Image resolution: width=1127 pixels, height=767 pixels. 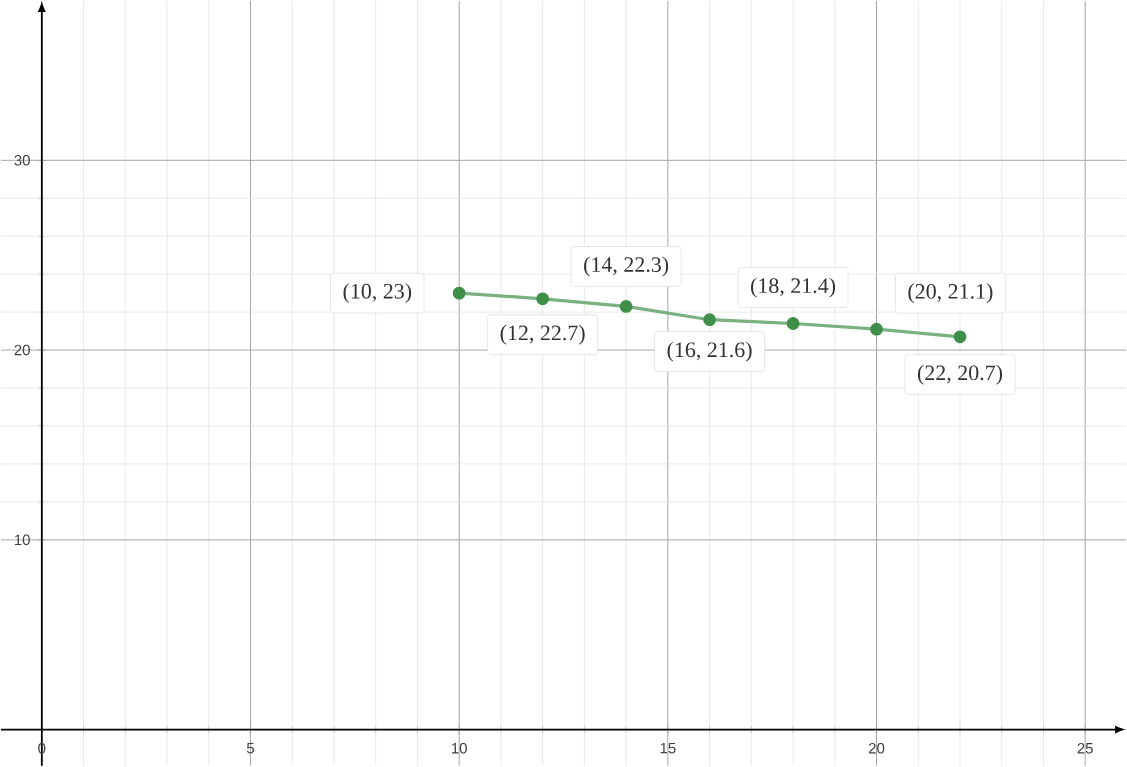 What do you see at coordinates (22, 540) in the screenshot?
I see `y-tick-label: 10` at bounding box center [22, 540].